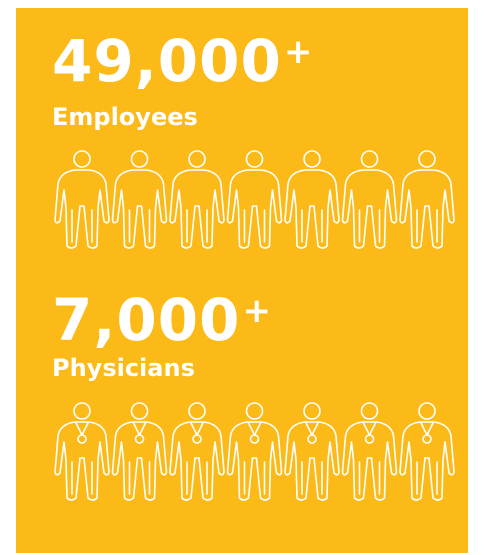 Image resolution: width=485 pixels, height=555 pixels. Describe the element at coordinates (162, 320) in the screenshot. I see `physicians-count: 7,000+` at that location.